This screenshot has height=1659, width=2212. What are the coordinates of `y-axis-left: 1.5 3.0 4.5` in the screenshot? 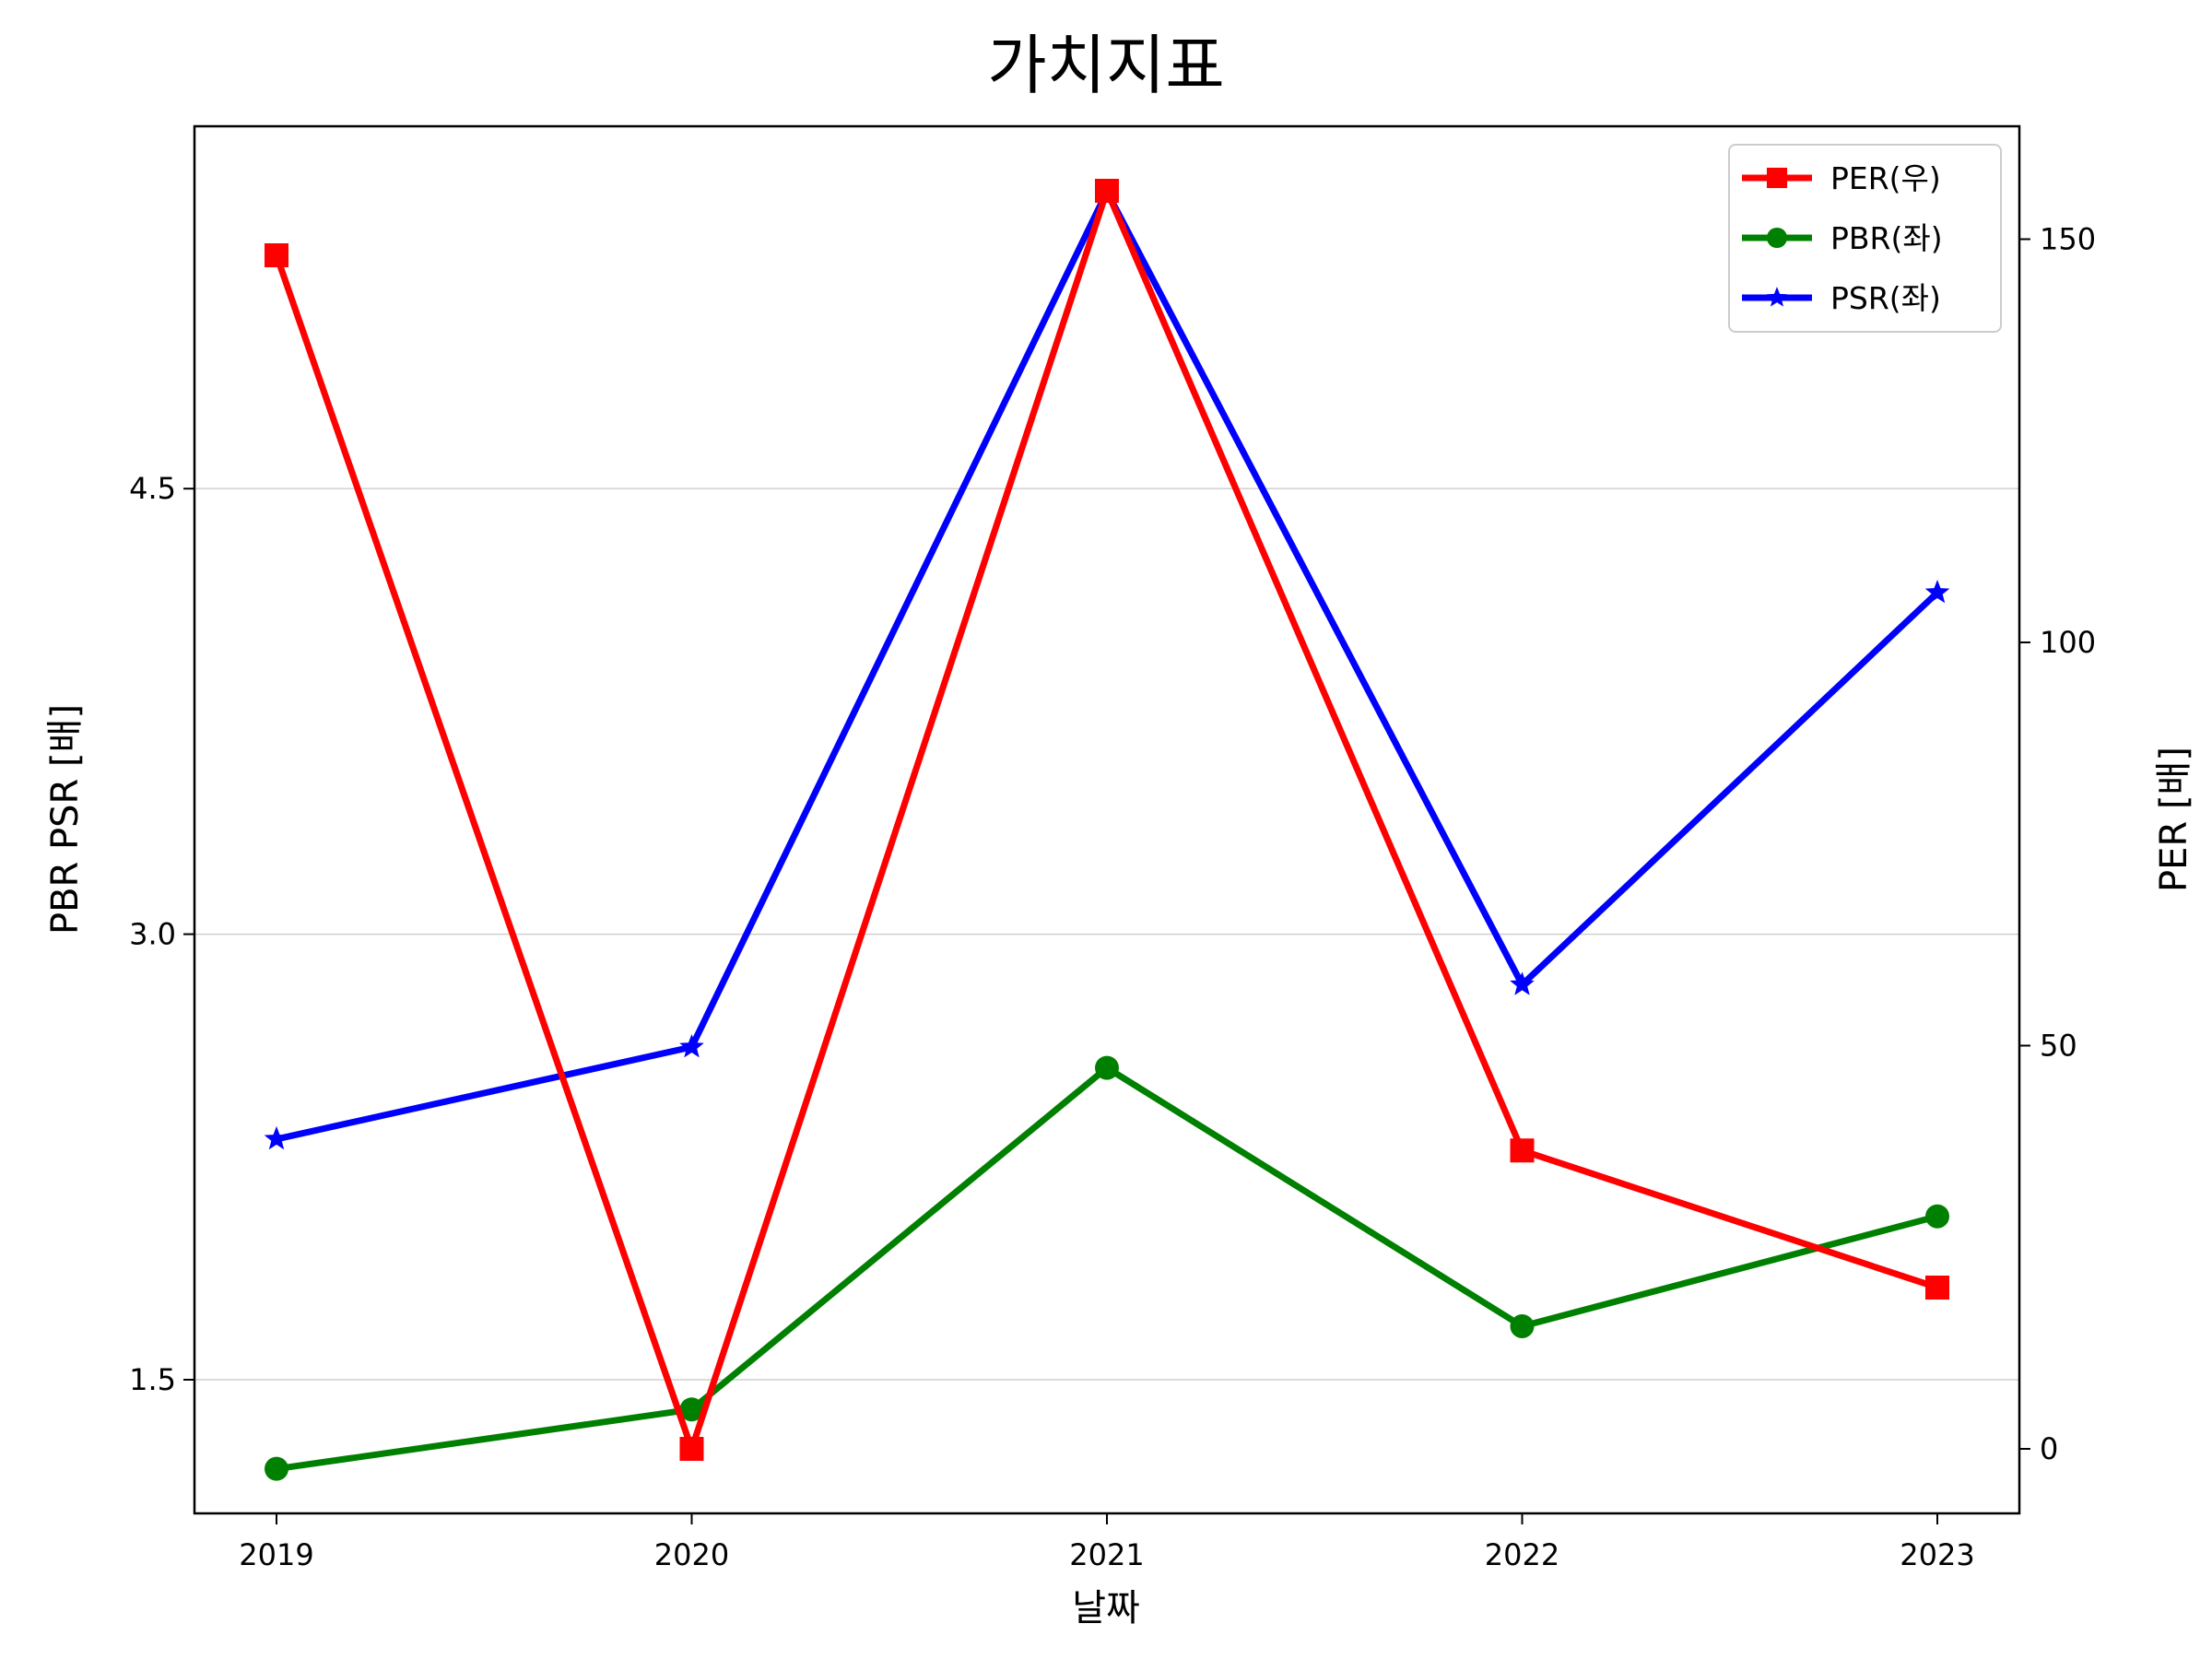 It's located at (161, 934).